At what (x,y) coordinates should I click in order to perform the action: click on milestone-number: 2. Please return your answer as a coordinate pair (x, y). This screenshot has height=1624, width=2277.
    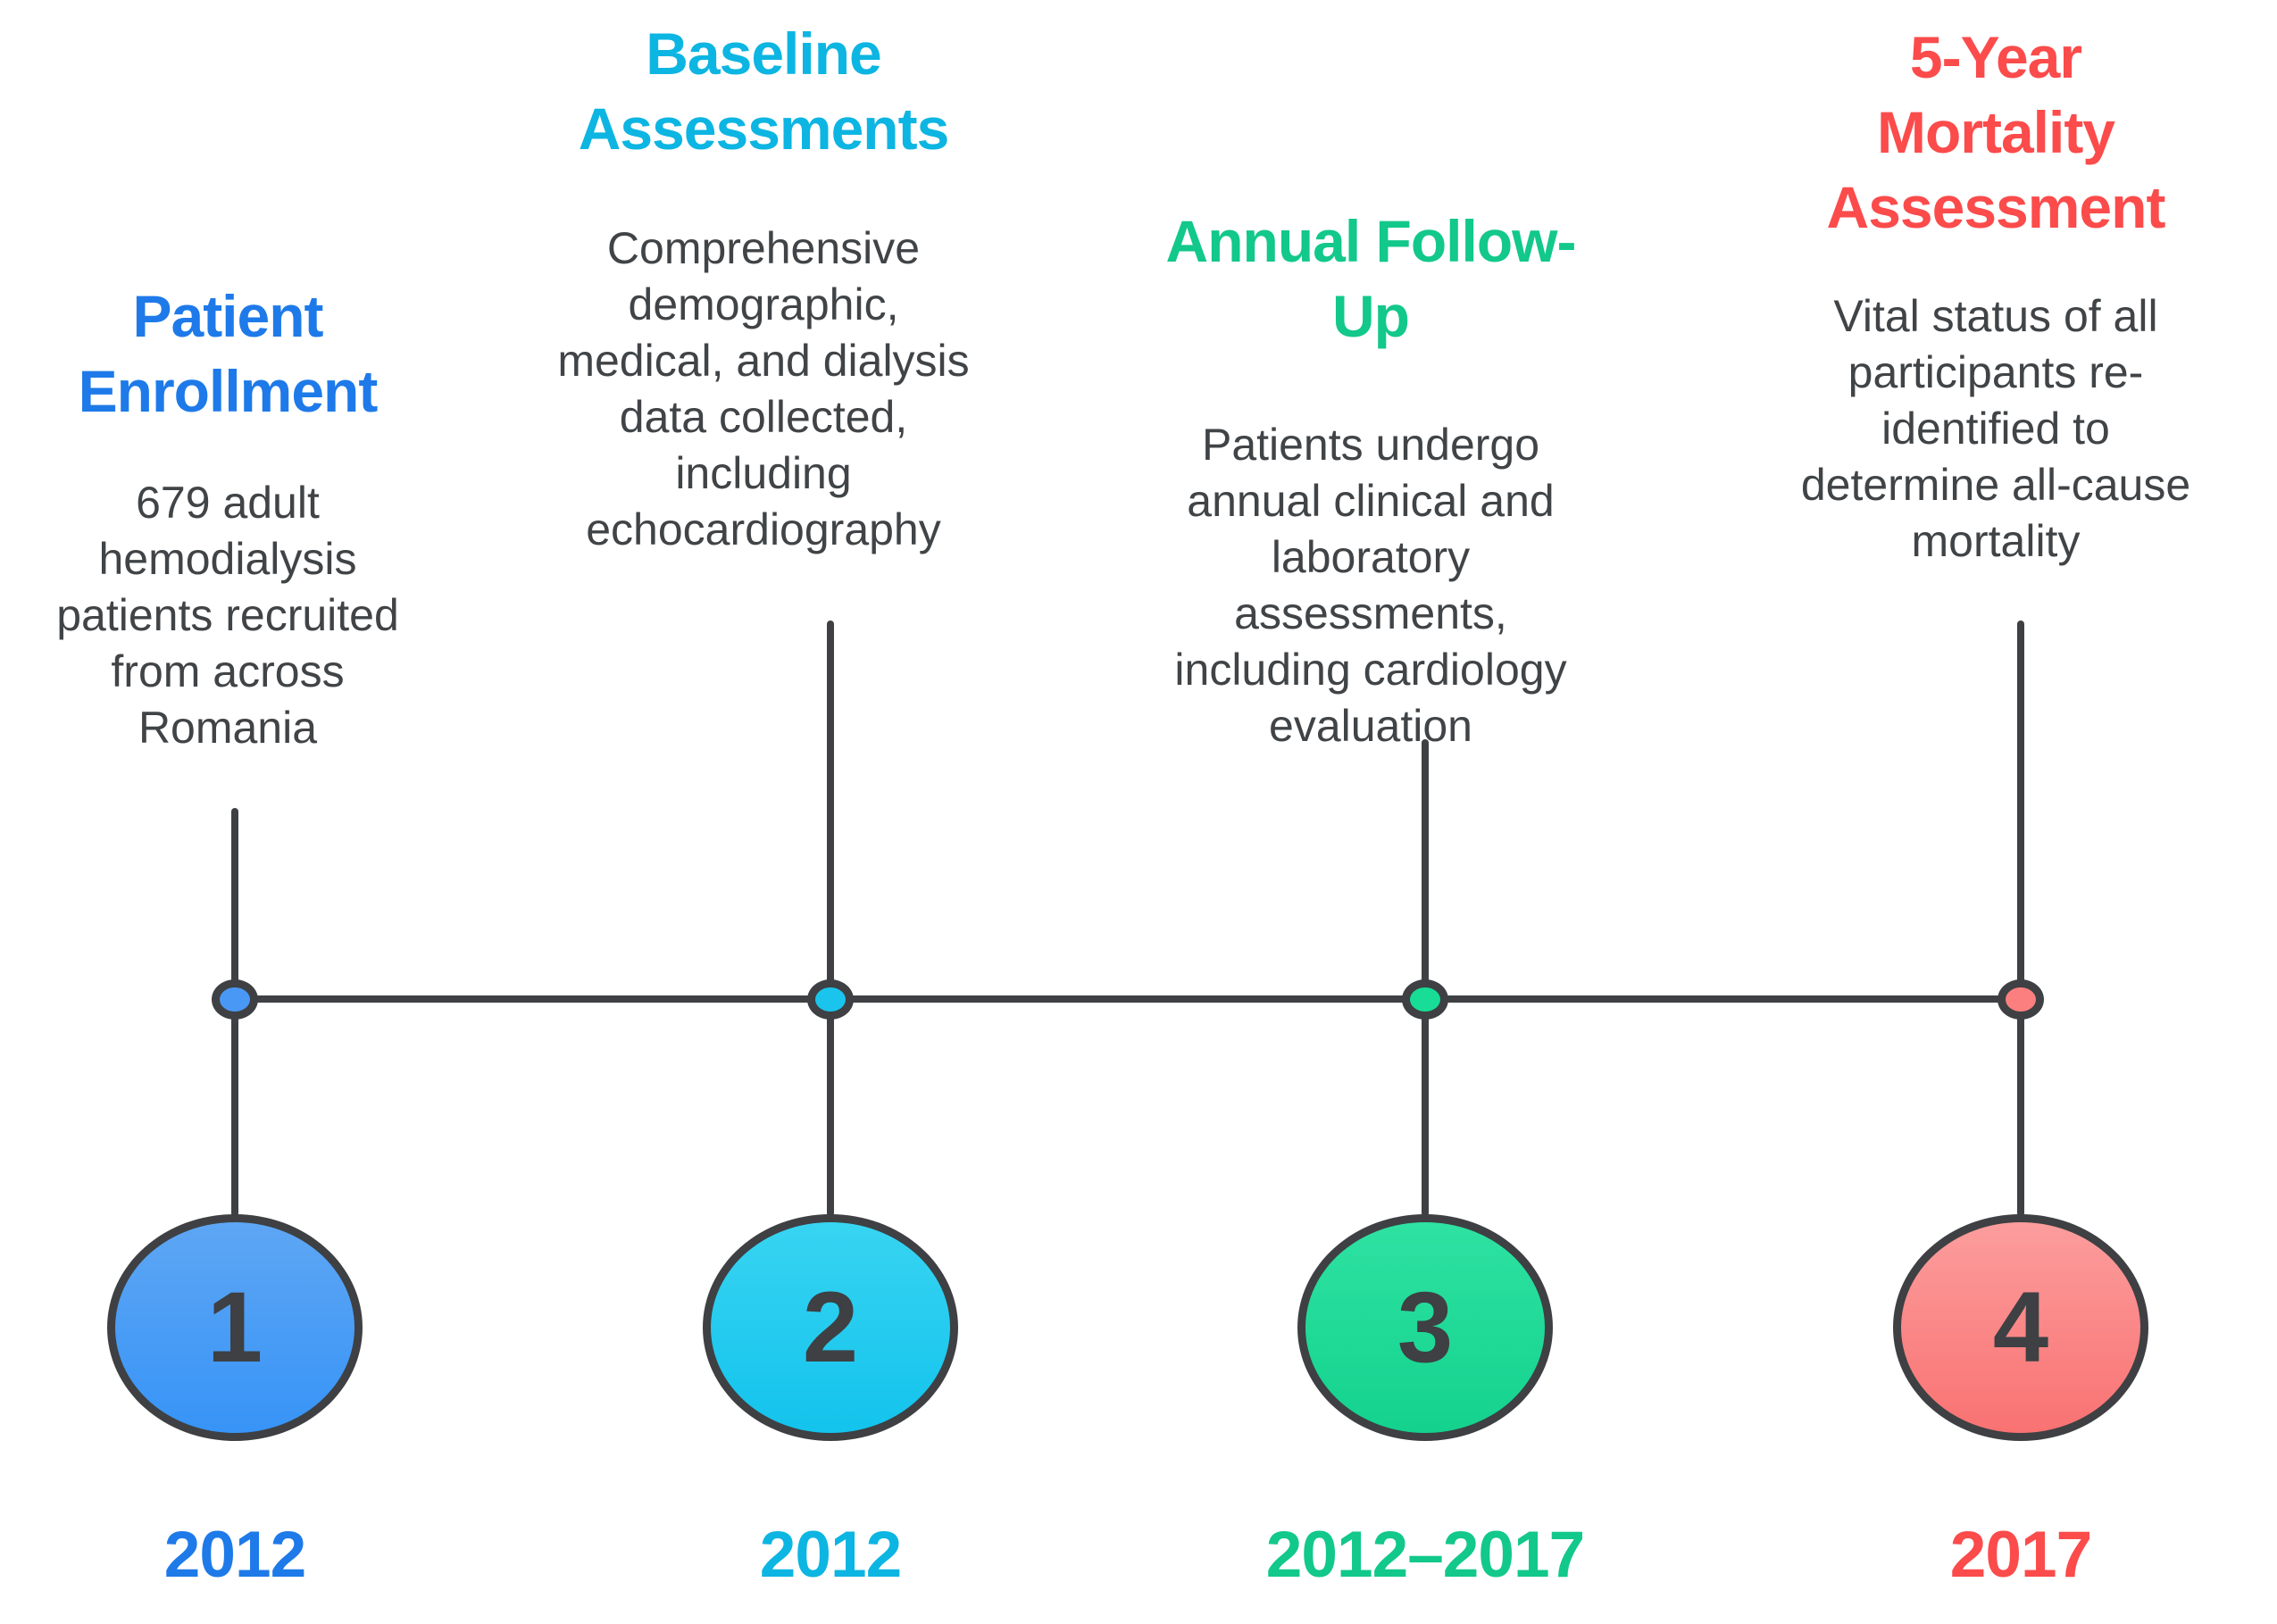
    Looking at the image, I should click on (830, 1327).